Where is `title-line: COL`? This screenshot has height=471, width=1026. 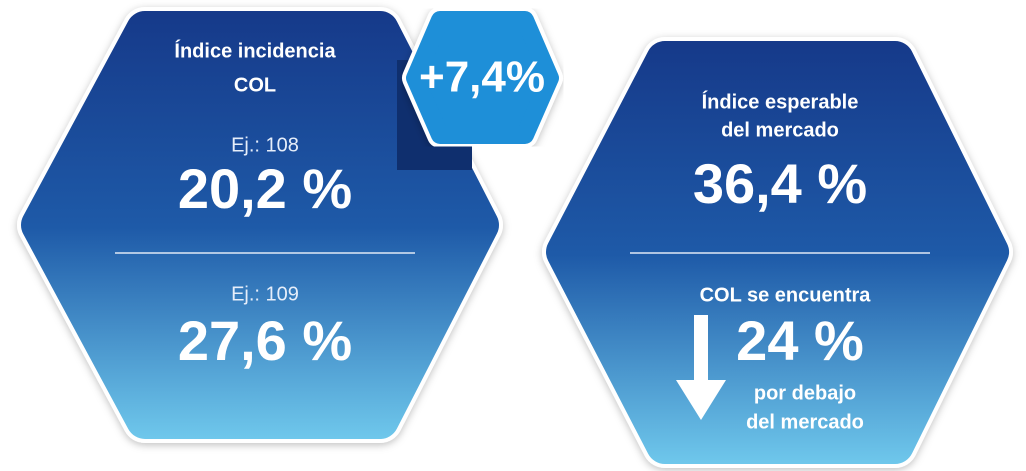 title-line: COL is located at coordinates (255, 85).